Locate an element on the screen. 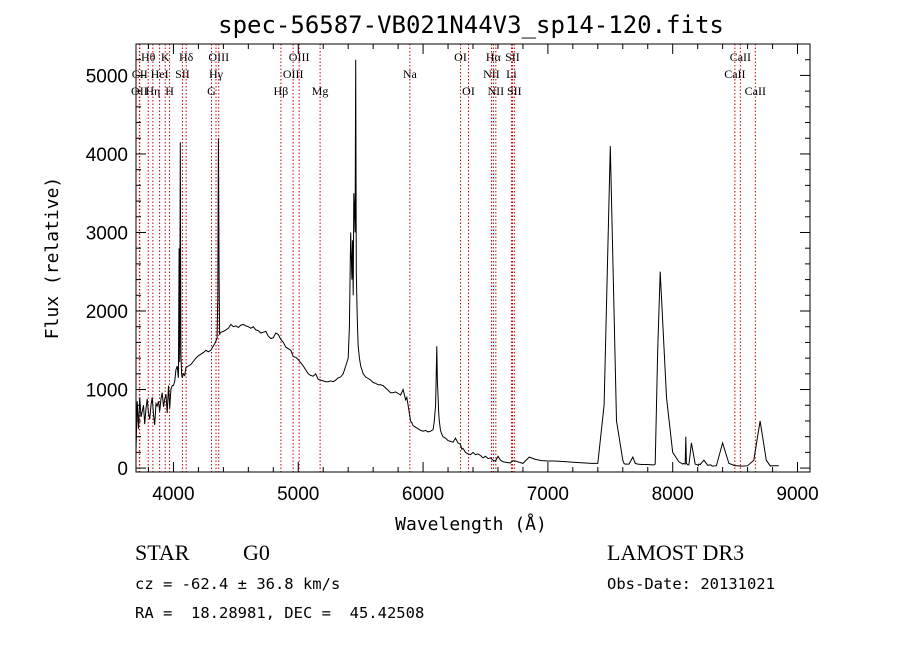  spectral-line-label: Hδ is located at coordinates (186, 57).